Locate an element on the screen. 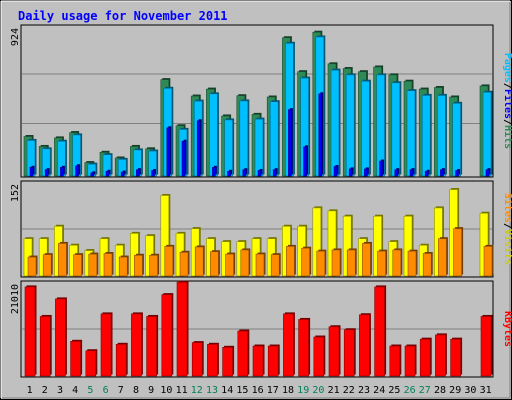 This screenshot has height=400, width=512. legend-kbytes: KBytes is located at coordinates (507, 329).